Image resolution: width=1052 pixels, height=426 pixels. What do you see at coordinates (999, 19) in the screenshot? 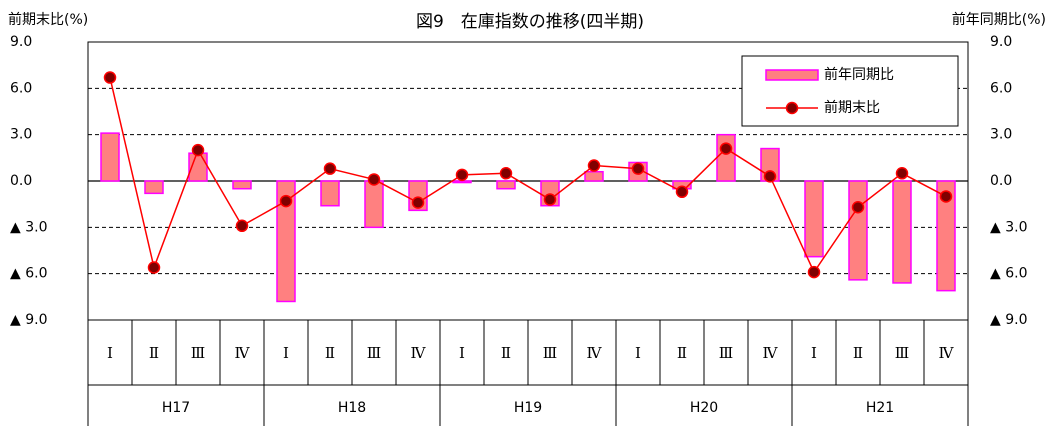
I see `y2-axis-title: 前年同期比(%)` at bounding box center [999, 19].